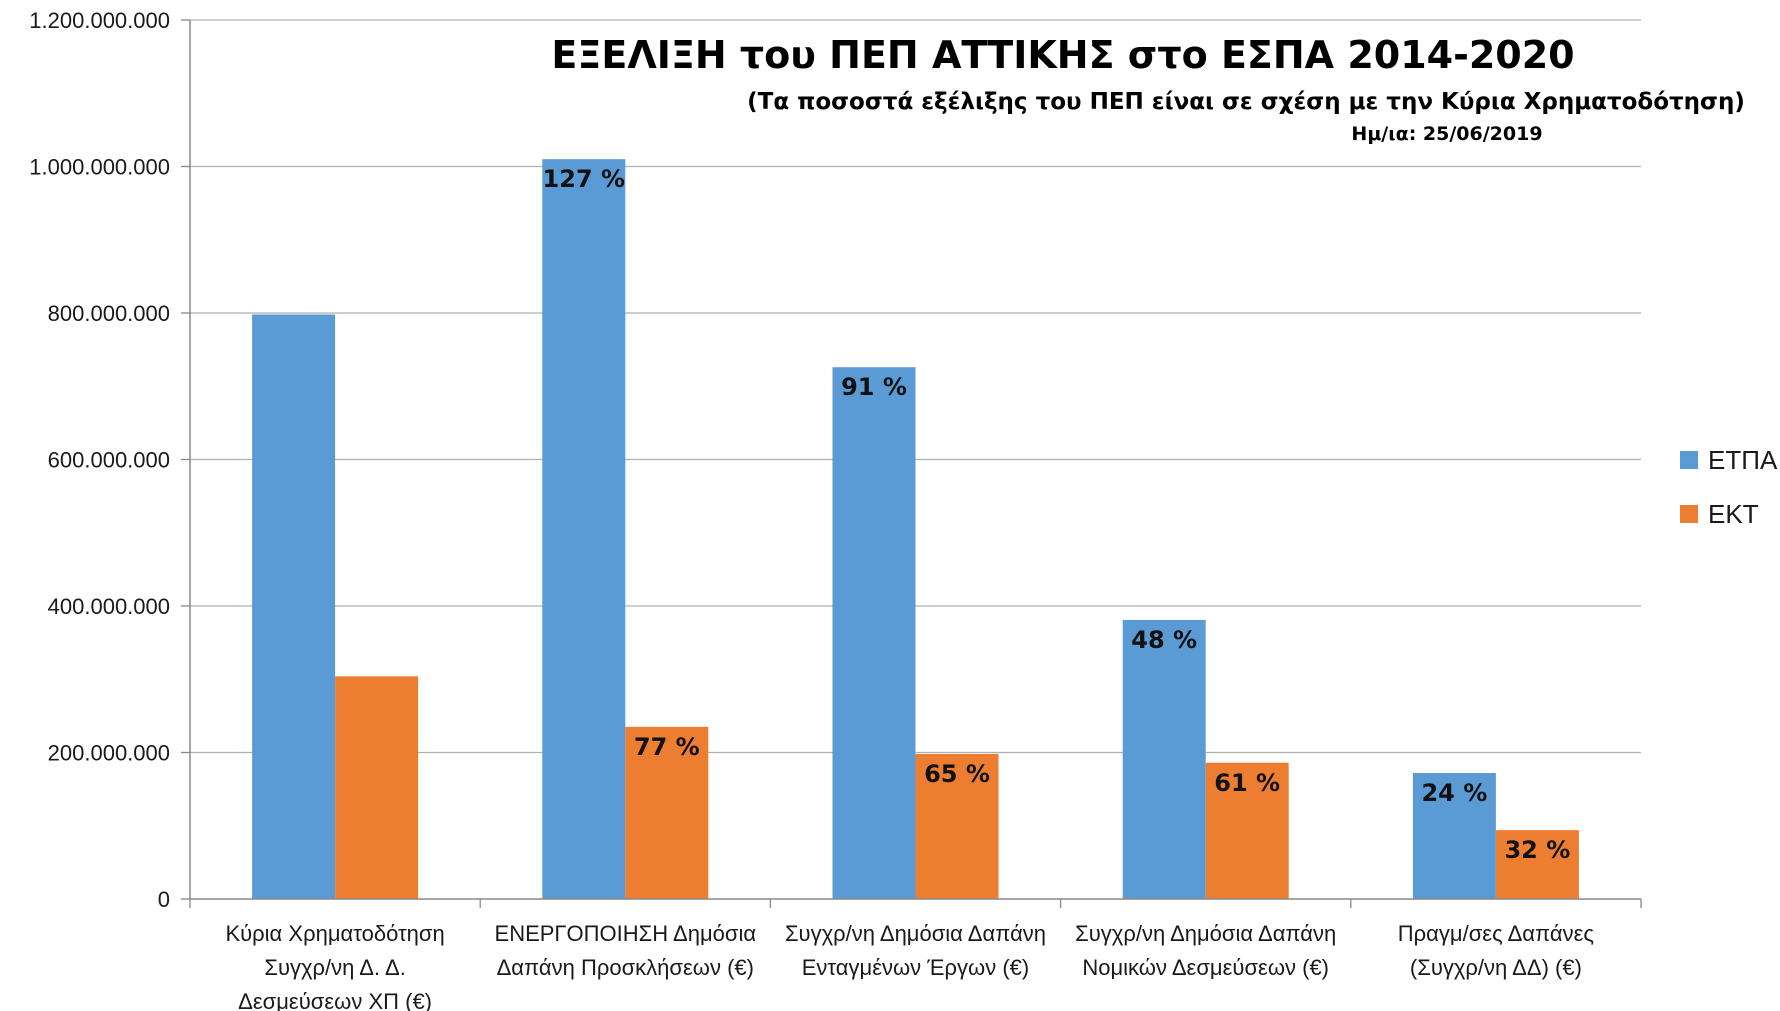 The width and height of the screenshot is (1780, 1011). Describe the element at coordinates (99, 167) in the screenshot. I see `y-tick-label: 1.000.000.000` at that location.